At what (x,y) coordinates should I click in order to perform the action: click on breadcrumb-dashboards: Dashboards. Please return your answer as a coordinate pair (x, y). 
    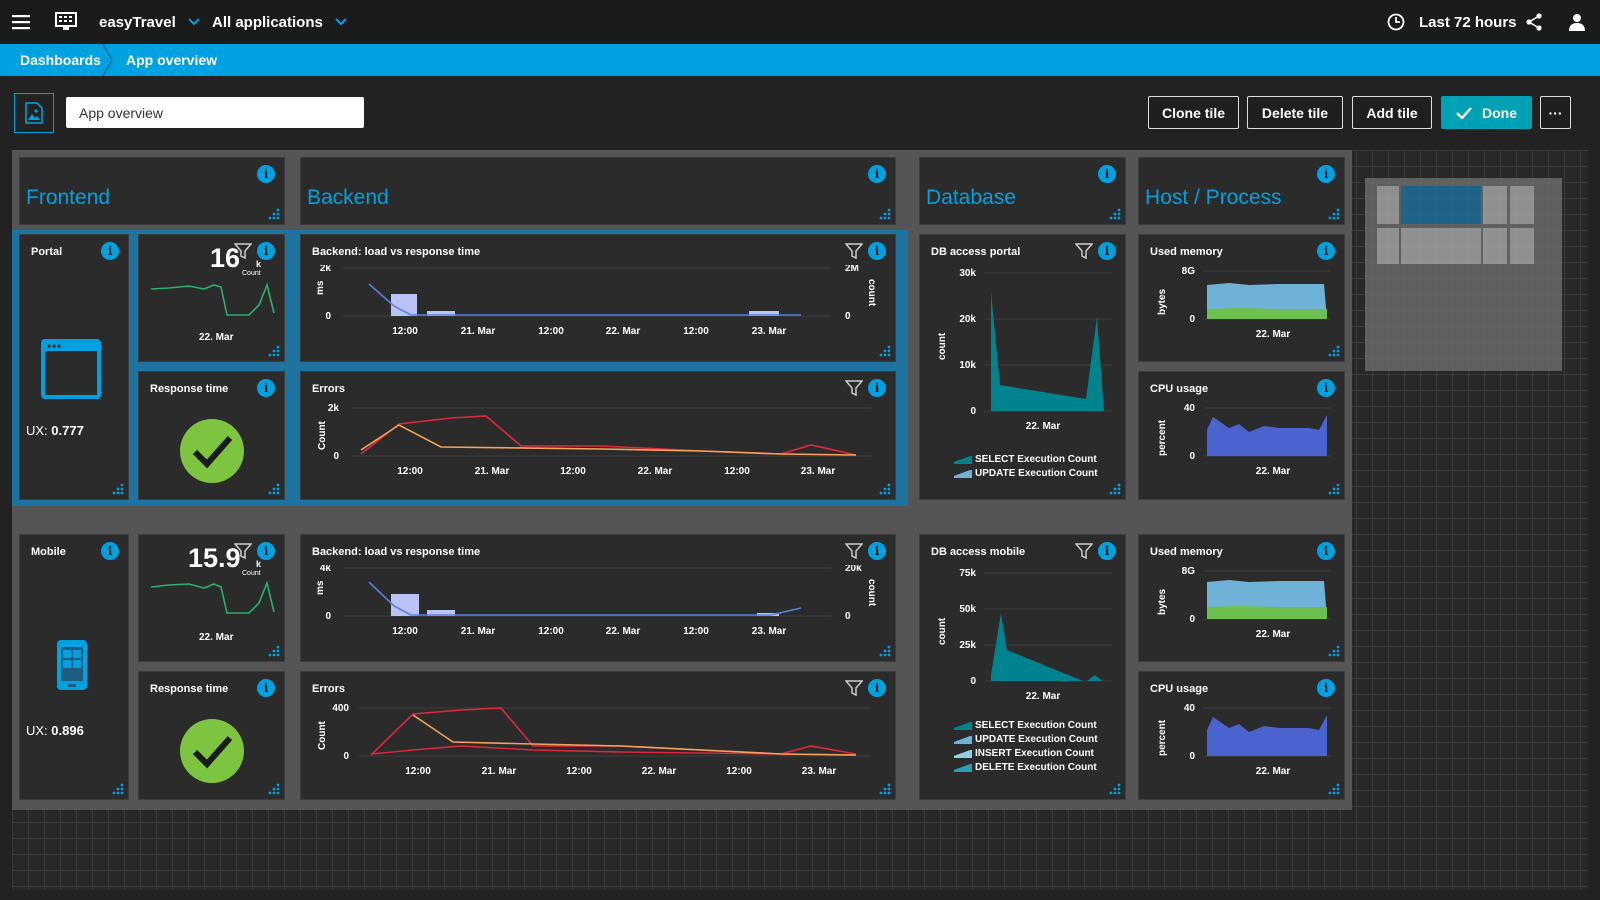
    Looking at the image, I should click on (60, 60).